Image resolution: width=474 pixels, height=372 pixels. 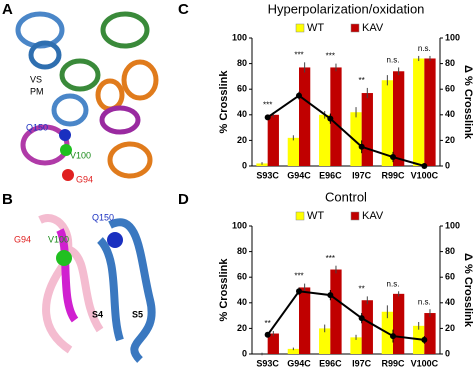 I want to click on structure-label: VS, so click(x=36, y=79).